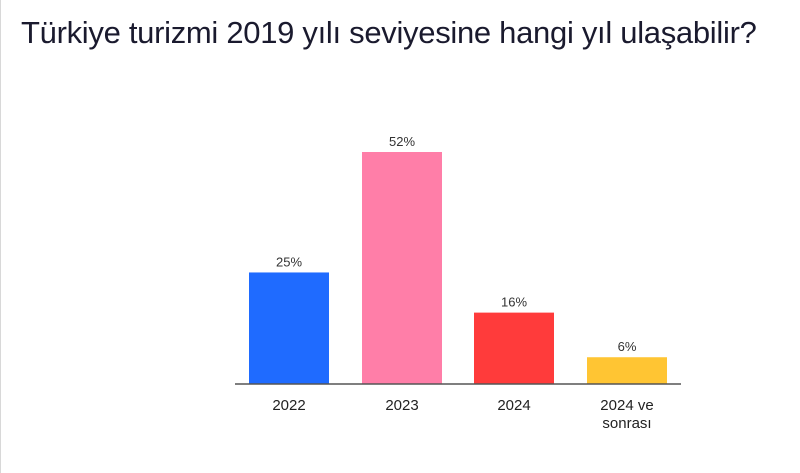 This screenshot has height=473, width=800. What do you see at coordinates (402, 141) in the screenshot?
I see `value-label: 52%` at bounding box center [402, 141].